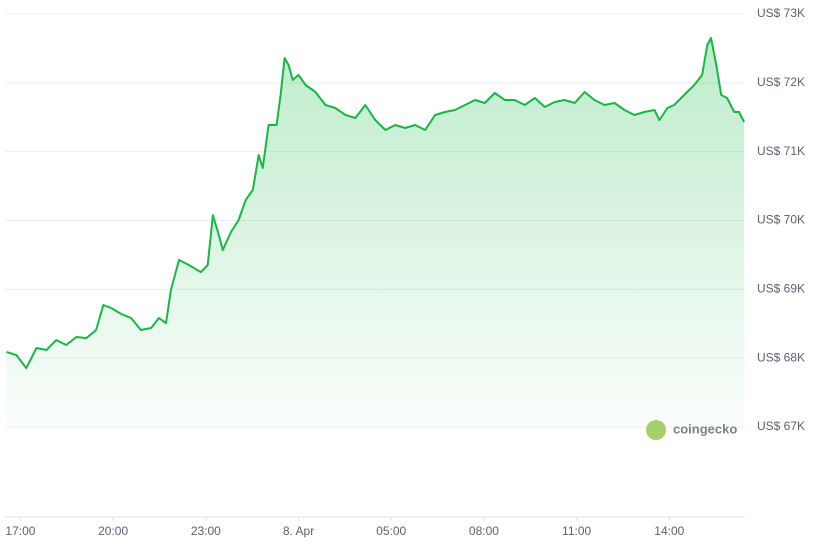 Image resolution: width=817 pixels, height=545 pixels. What do you see at coordinates (781, 426) in the screenshot?
I see `y-tick-label: US$ 67K` at bounding box center [781, 426].